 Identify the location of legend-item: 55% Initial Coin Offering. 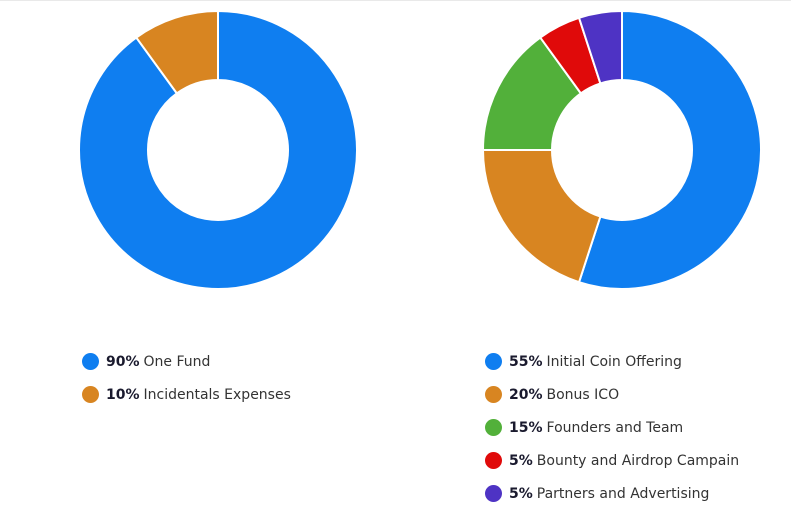
(612, 361).